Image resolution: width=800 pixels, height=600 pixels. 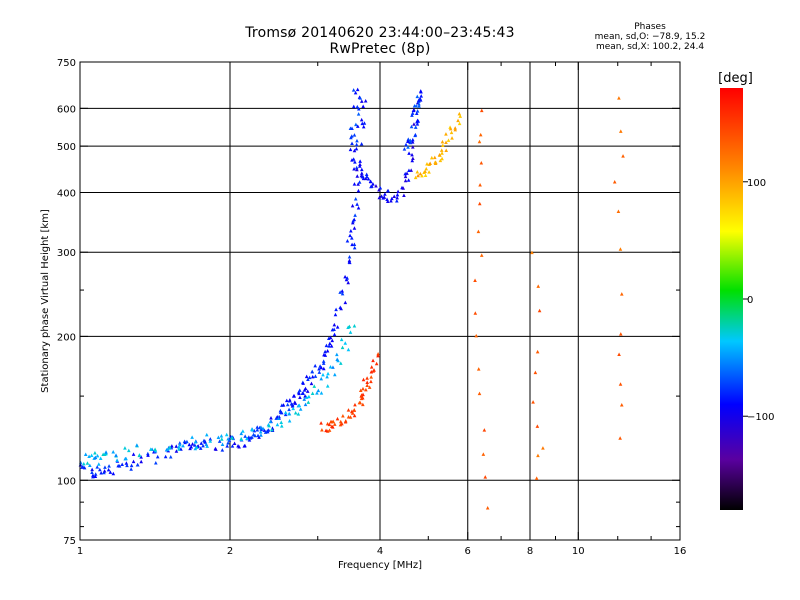 I want to click on colorbar-label: [deg], so click(x=735, y=78).